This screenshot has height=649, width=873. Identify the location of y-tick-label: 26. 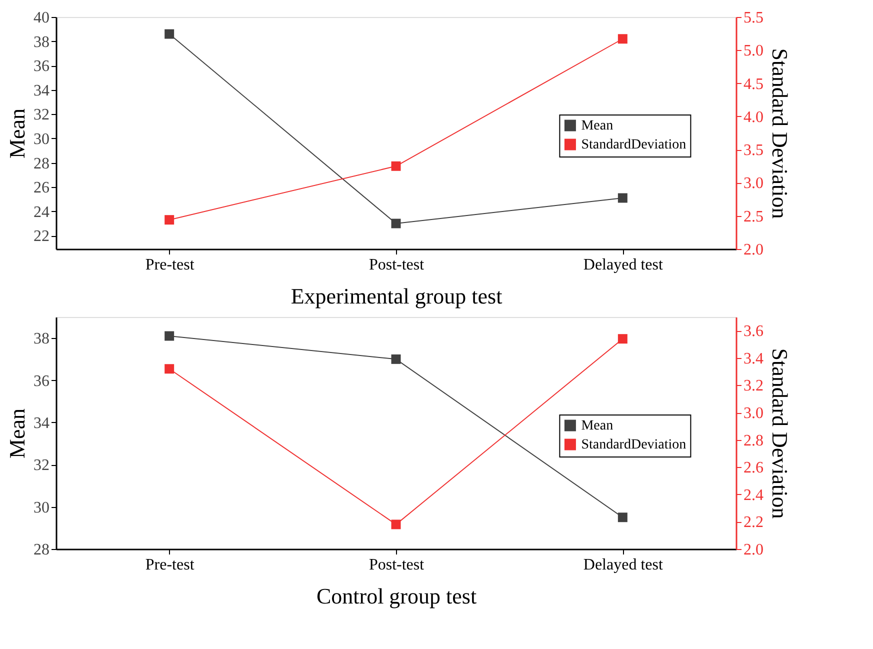
(42, 188).